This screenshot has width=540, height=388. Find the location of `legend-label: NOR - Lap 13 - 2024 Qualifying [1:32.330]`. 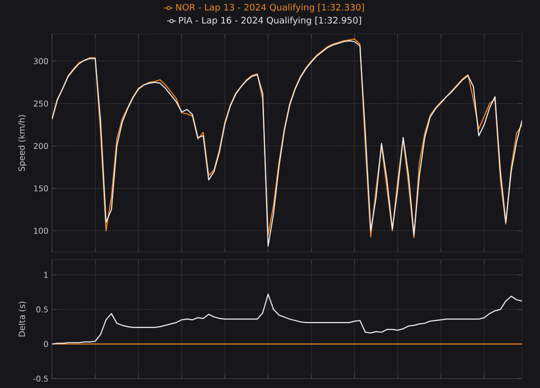

legend-label: NOR - Lap 13 - 2024 Qualifying [1:32.330] is located at coordinates (270, 8).